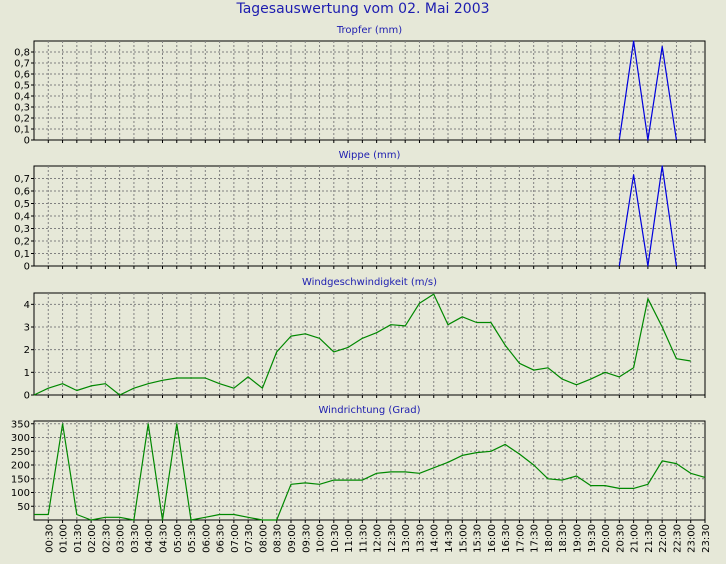 This screenshot has width=726, height=564. What do you see at coordinates (492, 538) in the screenshot?
I see `x-tick-label: 16:00` at bounding box center [492, 538].